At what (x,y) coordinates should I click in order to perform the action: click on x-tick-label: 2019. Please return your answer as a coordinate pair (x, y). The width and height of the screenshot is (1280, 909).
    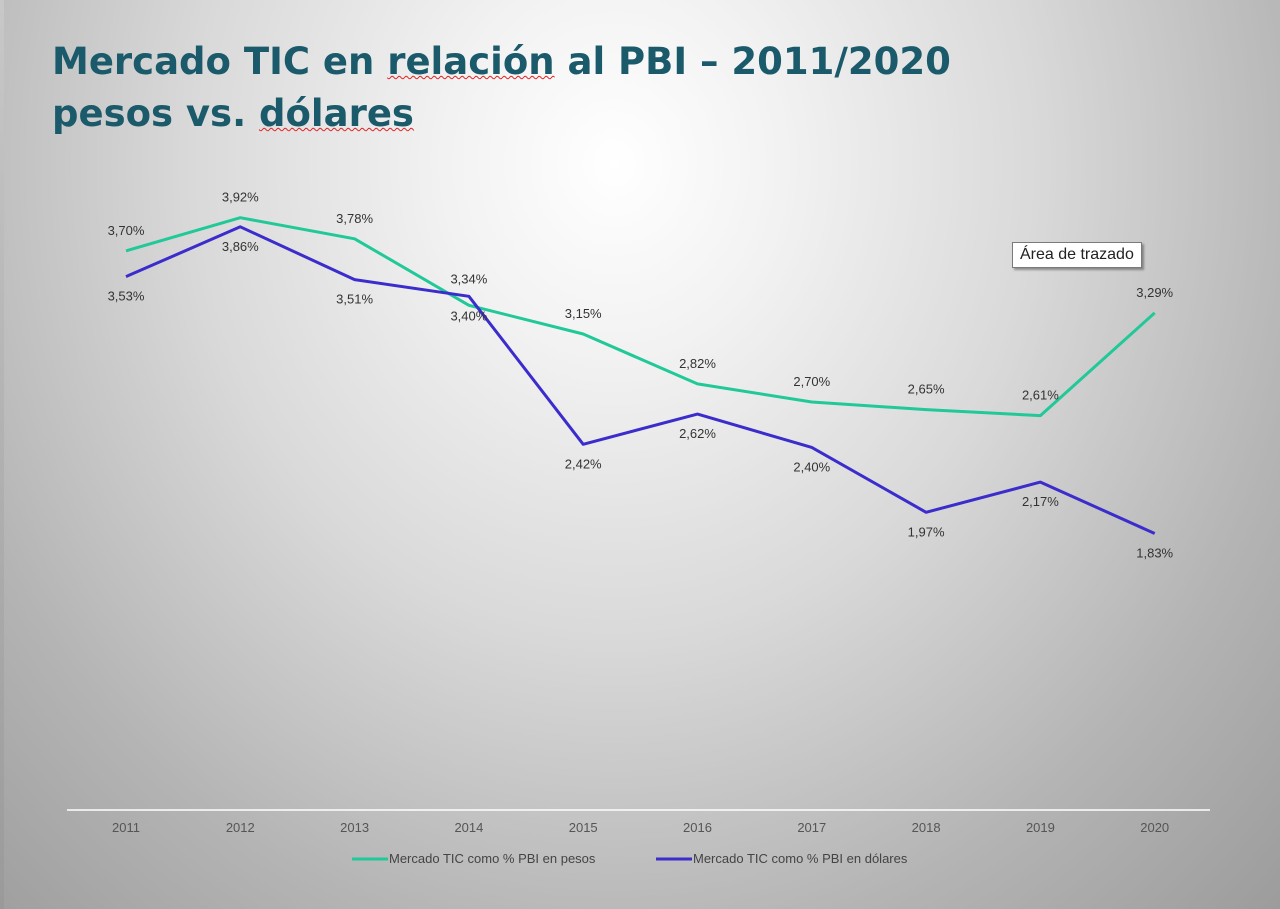
    Looking at the image, I should click on (1040, 827).